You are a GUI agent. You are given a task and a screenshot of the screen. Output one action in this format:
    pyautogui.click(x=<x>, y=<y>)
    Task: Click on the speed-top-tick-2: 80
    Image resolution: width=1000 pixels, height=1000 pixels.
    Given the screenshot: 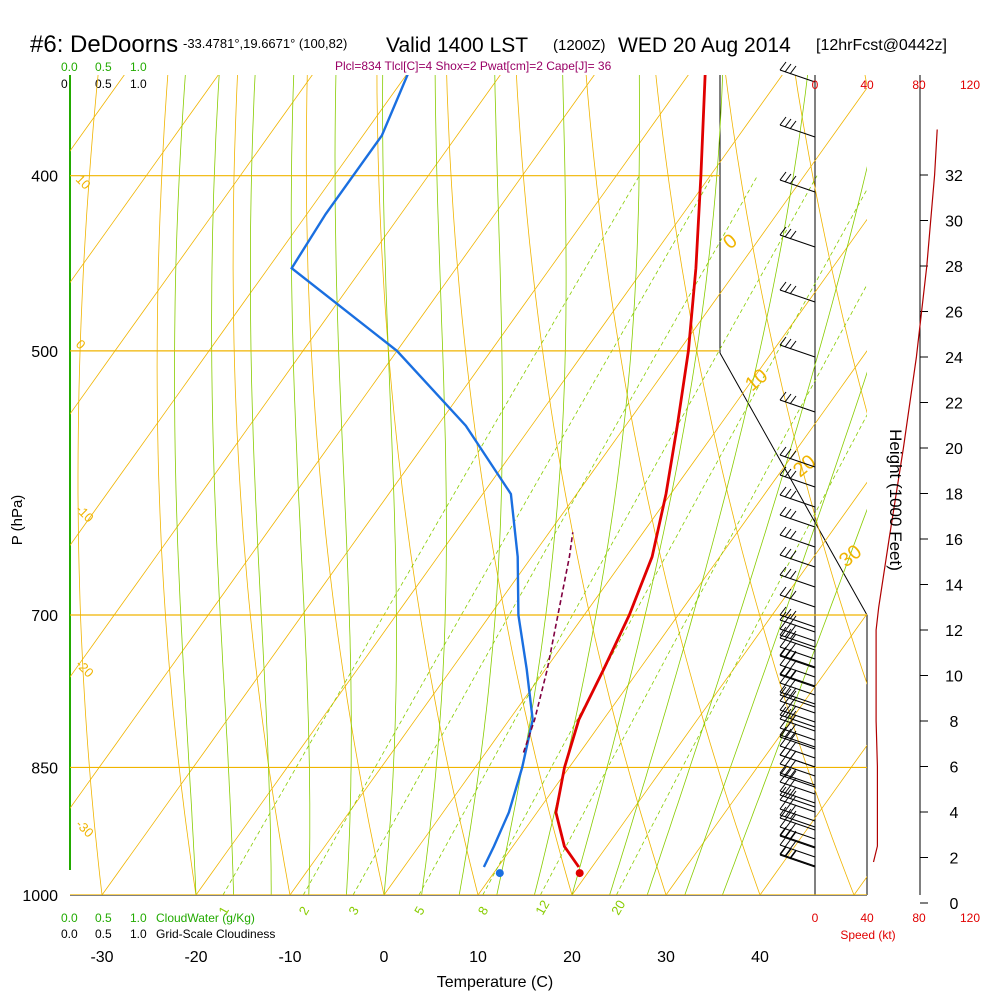 What is the action you would take?
    pyautogui.click(x=919, y=85)
    